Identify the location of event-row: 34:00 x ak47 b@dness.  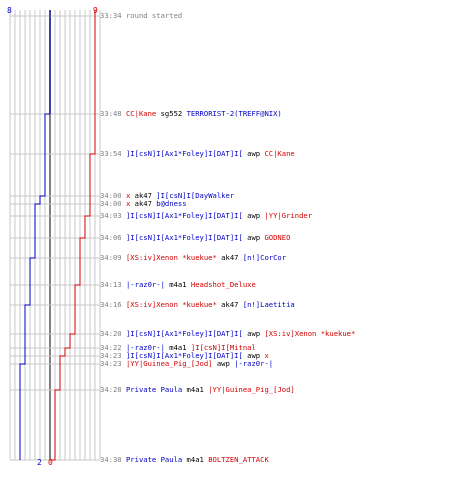
(143, 204).